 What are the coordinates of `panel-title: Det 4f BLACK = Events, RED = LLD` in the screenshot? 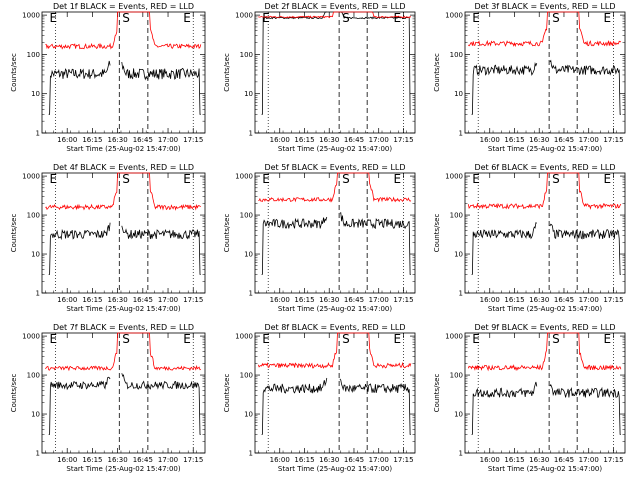 It's located at (123, 167).